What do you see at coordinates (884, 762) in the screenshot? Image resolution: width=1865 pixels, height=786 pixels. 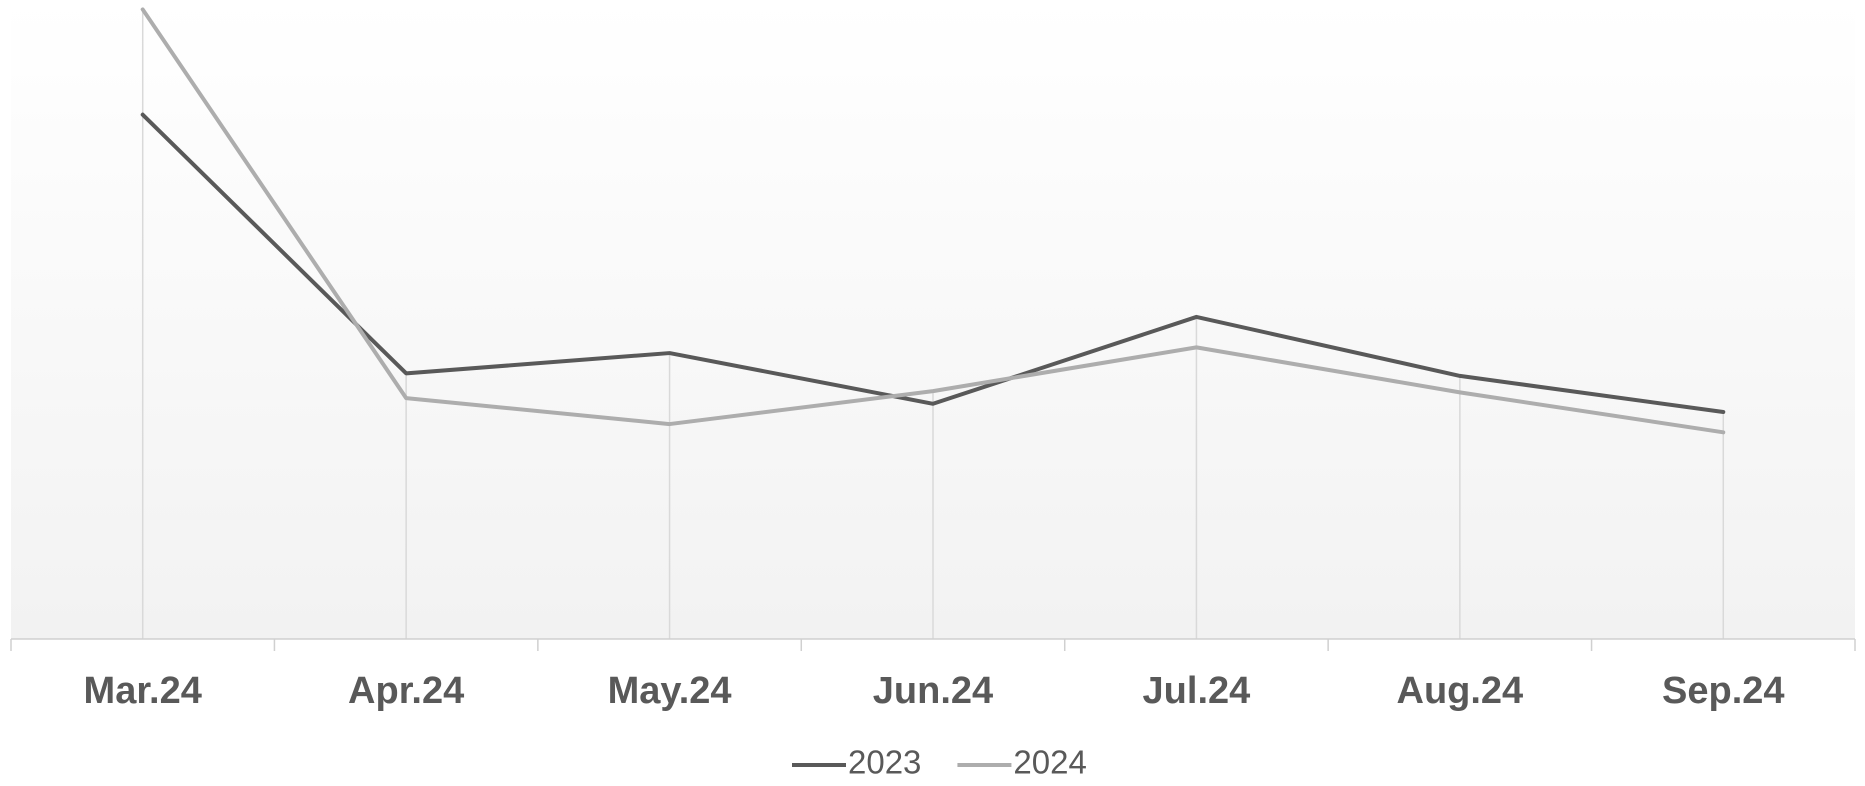 I see `legend-label: 2023` at bounding box center [884, 762].